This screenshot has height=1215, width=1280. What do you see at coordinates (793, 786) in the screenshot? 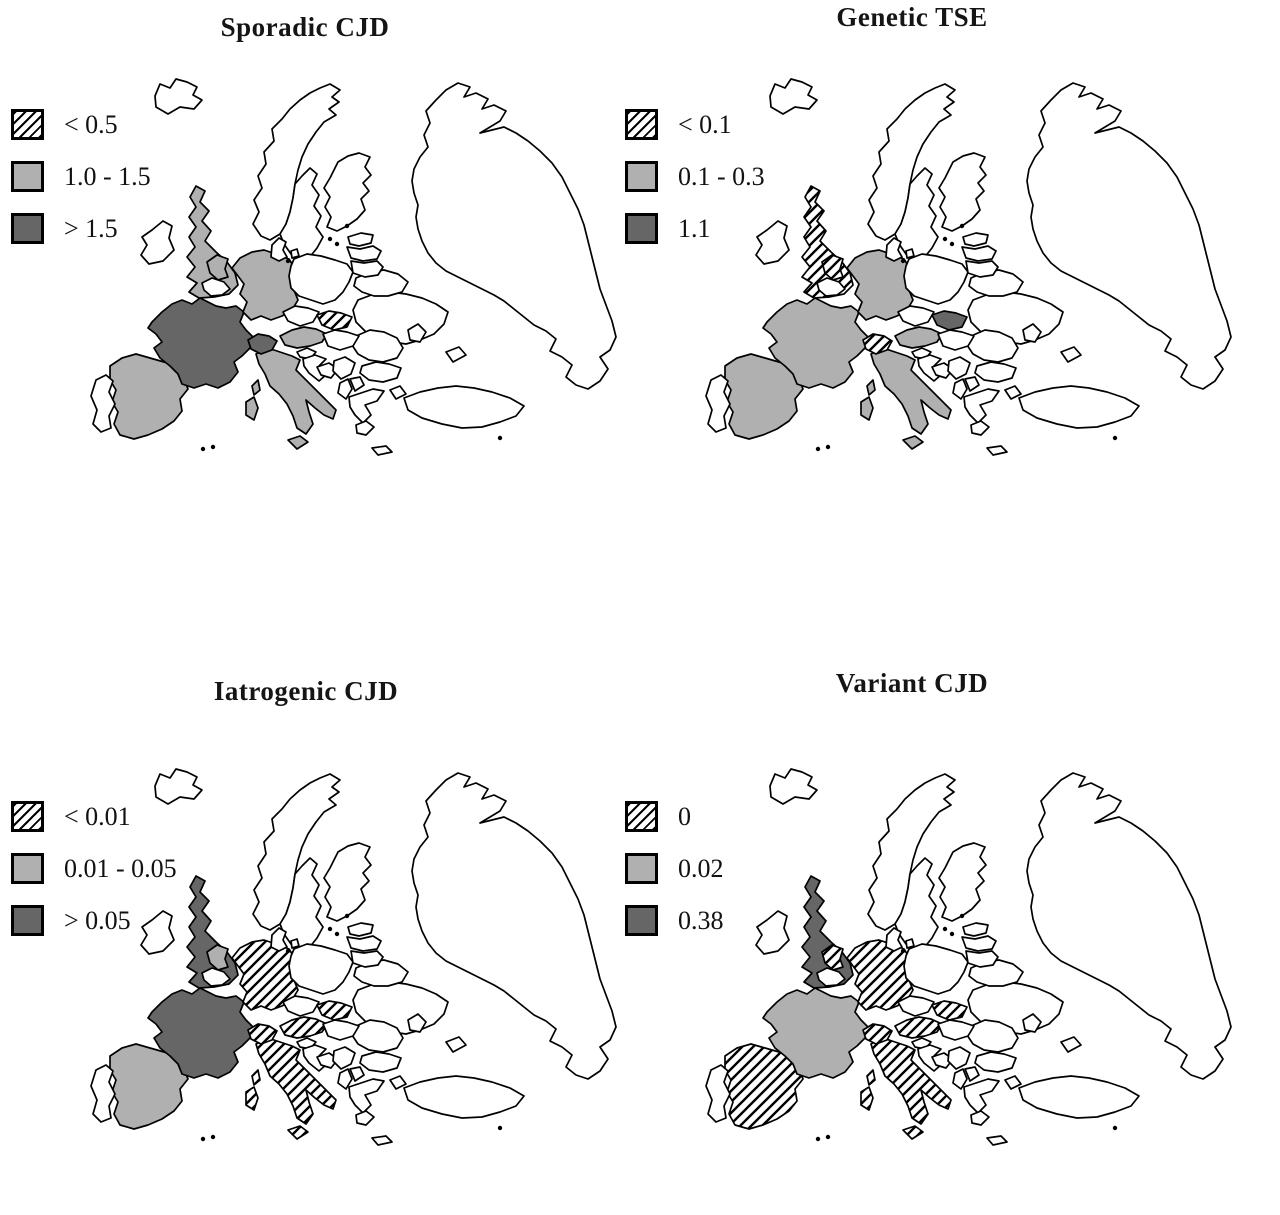
I see `country-iceland` at bounding box center [793, 786].